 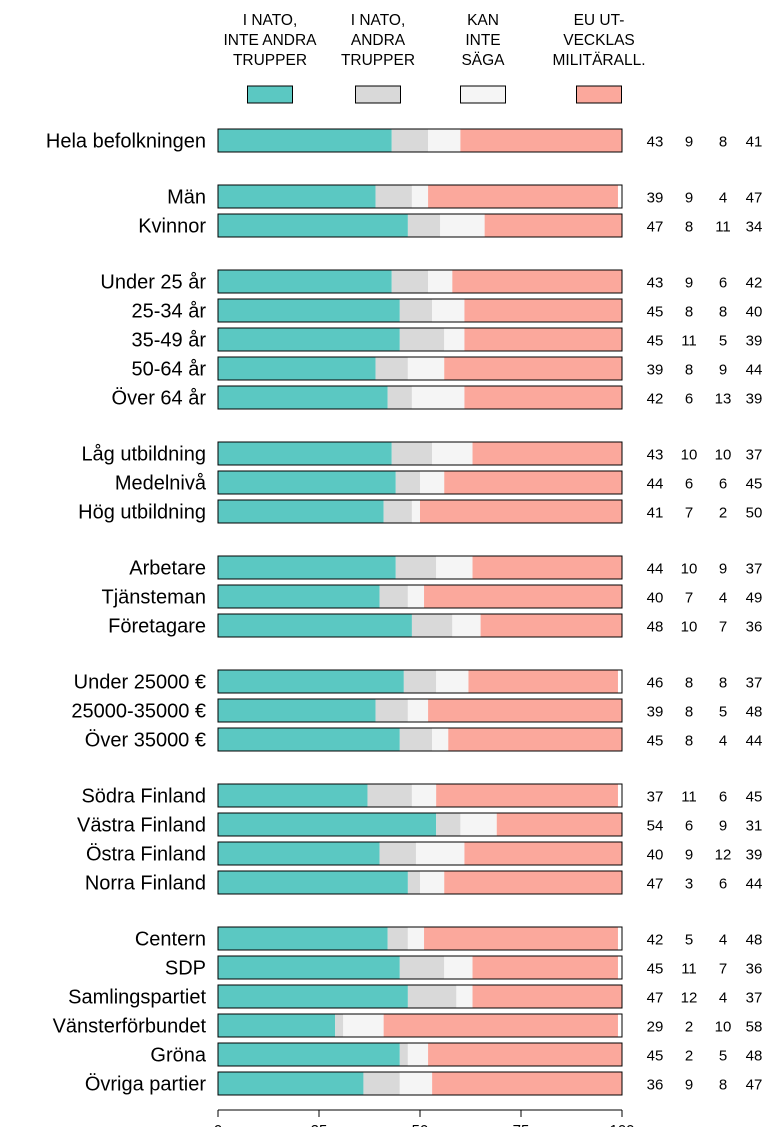 What do you see at coordinates (178, 1056) in the screenshot?
I see `category-label: Gröna` at bounding box center [178, 1056].